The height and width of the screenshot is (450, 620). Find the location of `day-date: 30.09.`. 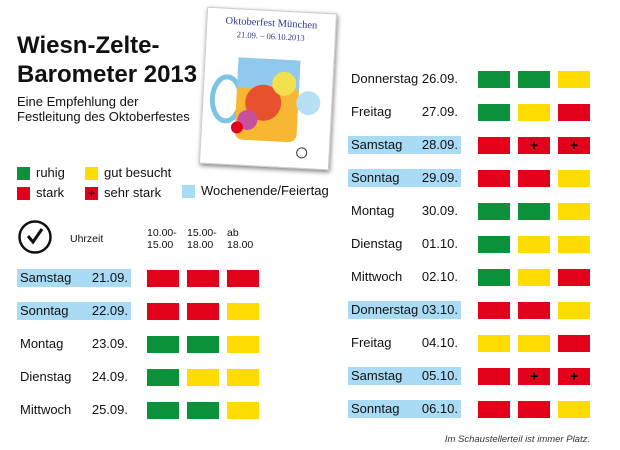

day-date: 30.09. is located at coordinates (439, 210).